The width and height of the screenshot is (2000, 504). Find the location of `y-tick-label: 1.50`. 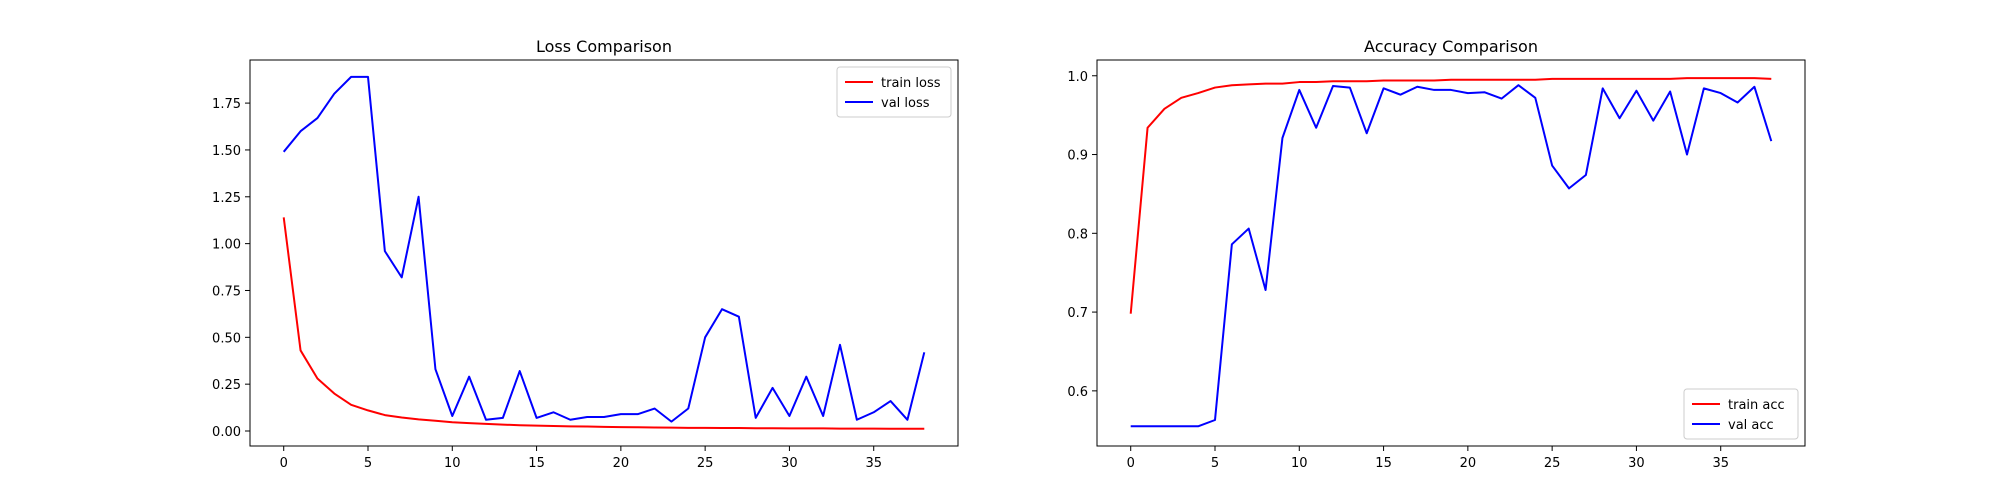

y-tick-label: 1.50 is located at coordinates (226, 151).